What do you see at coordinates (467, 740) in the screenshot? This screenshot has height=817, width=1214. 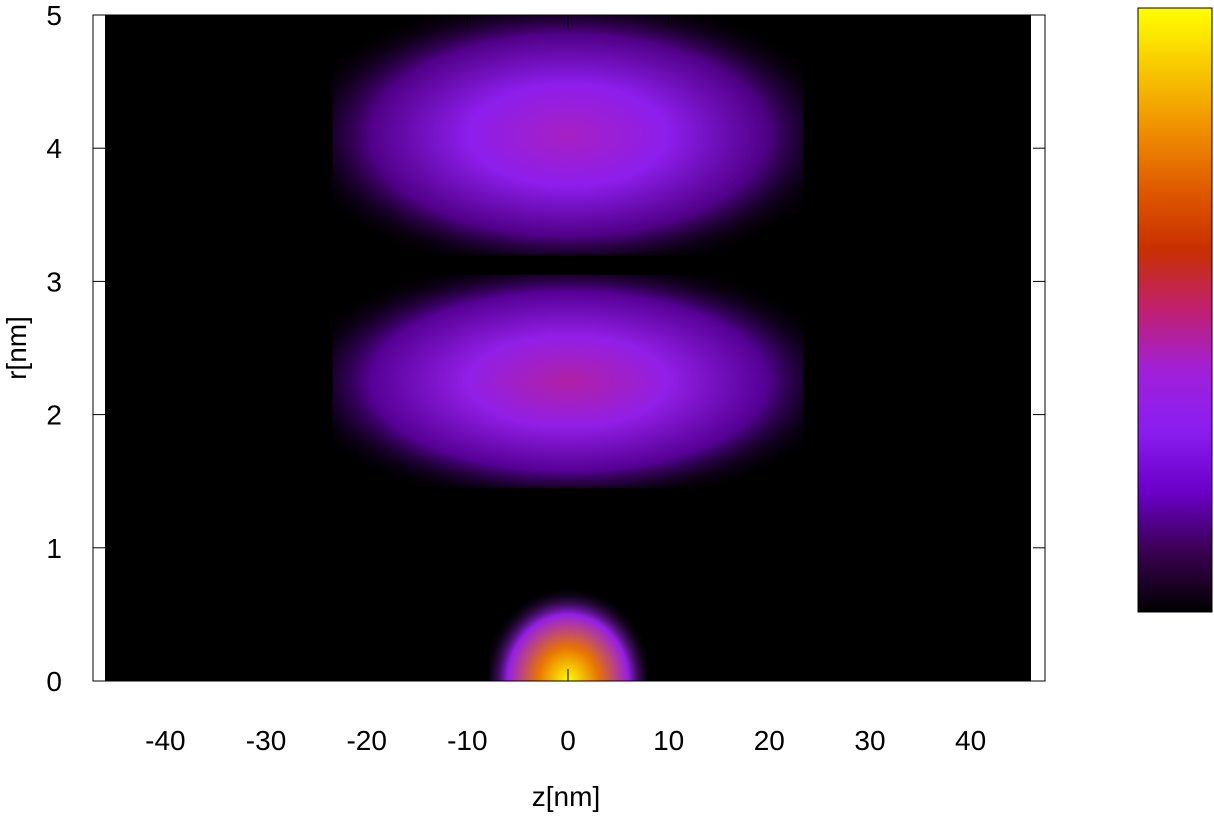 I see `x-tick-label: -10` at bounding box center [467, 740].